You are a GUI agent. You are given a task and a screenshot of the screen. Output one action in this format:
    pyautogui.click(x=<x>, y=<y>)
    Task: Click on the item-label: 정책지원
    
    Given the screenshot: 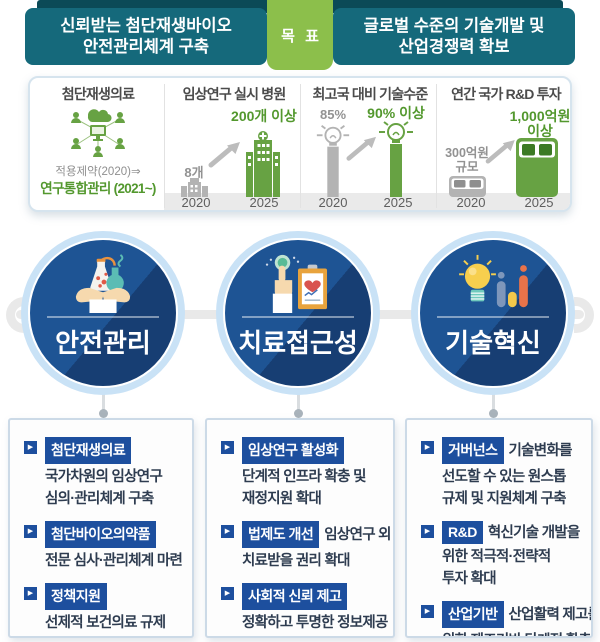 What is the action you would take?
    pyautogui.click(x=76, y=596)
    